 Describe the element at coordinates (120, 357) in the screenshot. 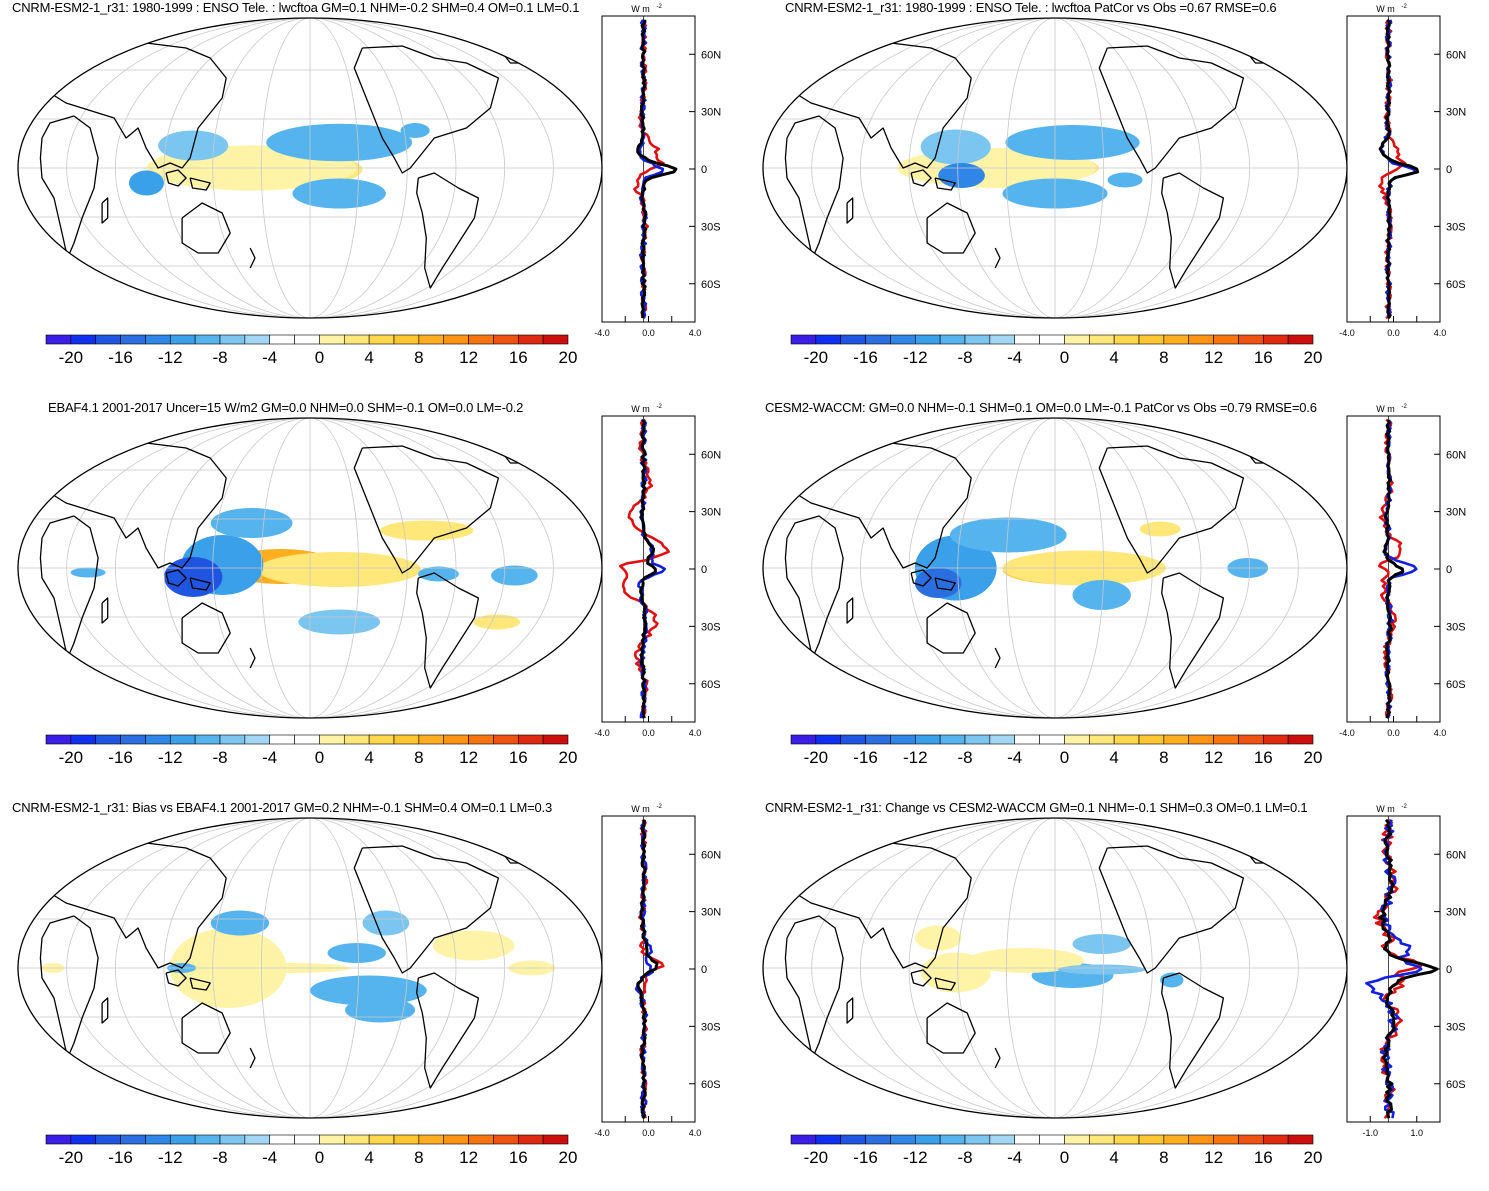

I see `colorbar-label: -16` at that location.